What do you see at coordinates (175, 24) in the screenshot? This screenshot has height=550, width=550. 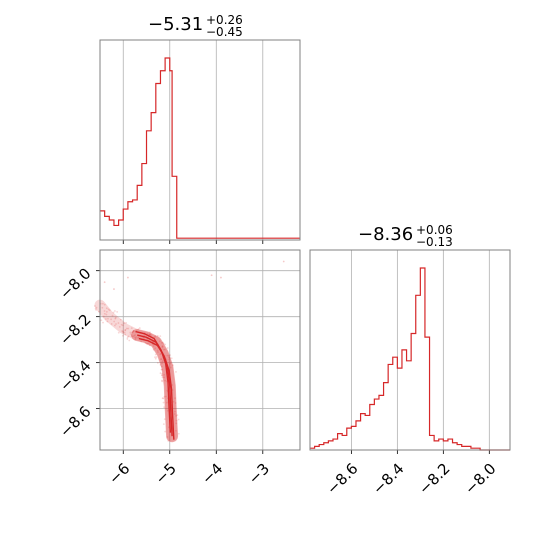 I see `title-1-median: −5.31` at bounding box center [175, 24].